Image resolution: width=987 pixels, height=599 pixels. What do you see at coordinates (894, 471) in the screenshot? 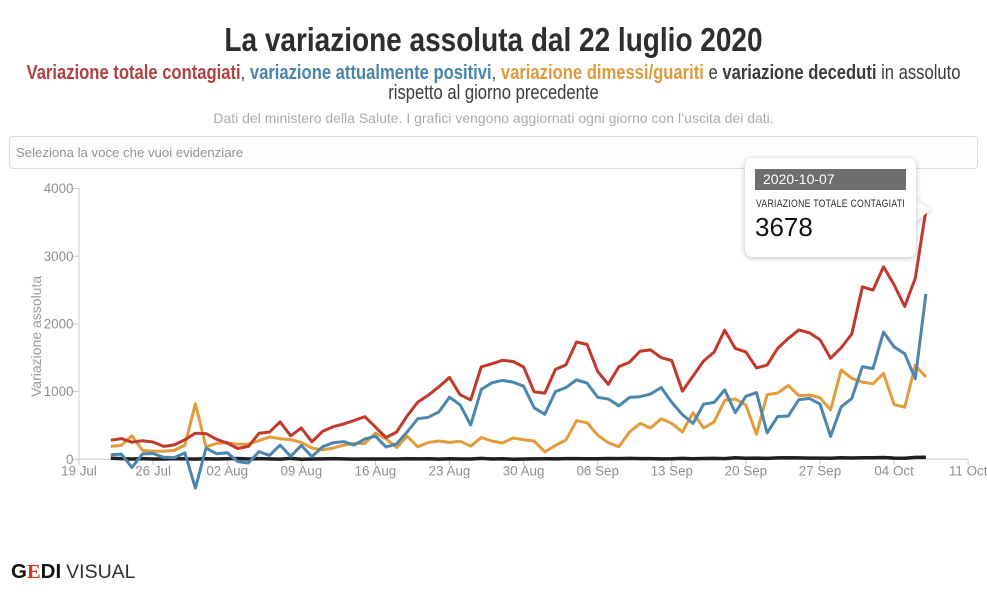
I see `svg-text: 04 Oct` at bounding box center [894, 471].